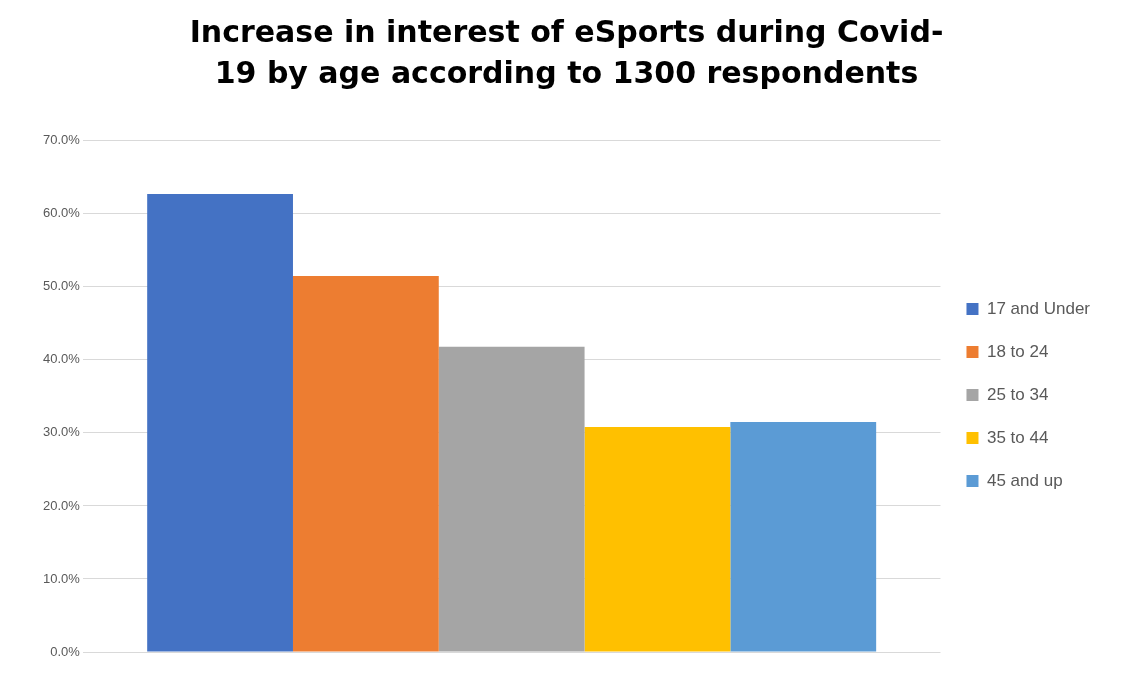 The width and height of the screenshot is (1133, 678). What do you see at coordinates (61, 432) in the screenshot?
I see `y-tick-label: 30.0%` at bounding box center [61, 432].